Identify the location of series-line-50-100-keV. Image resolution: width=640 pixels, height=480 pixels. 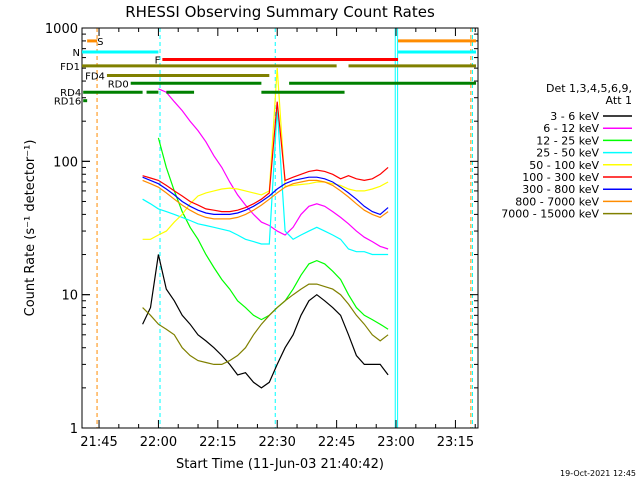
(265, 154).